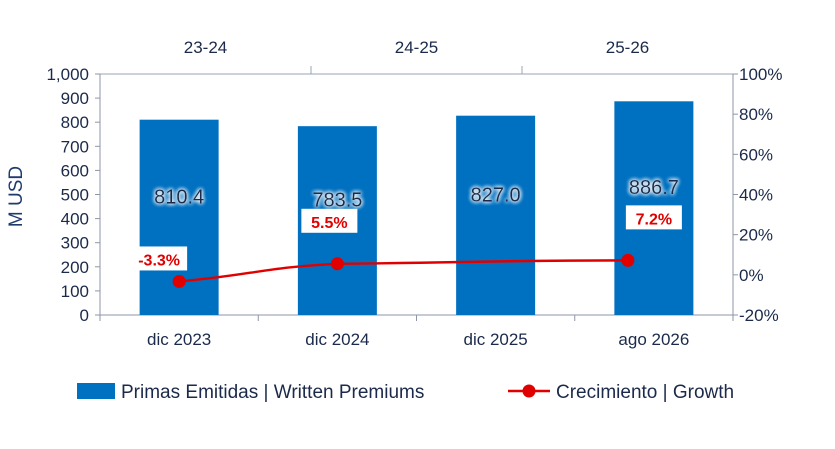 This screenshot has width=835, height=449. Describe the element at coordinates (67, 74) in the screenshot. I see `y-tick-label: 1,000` at that location.